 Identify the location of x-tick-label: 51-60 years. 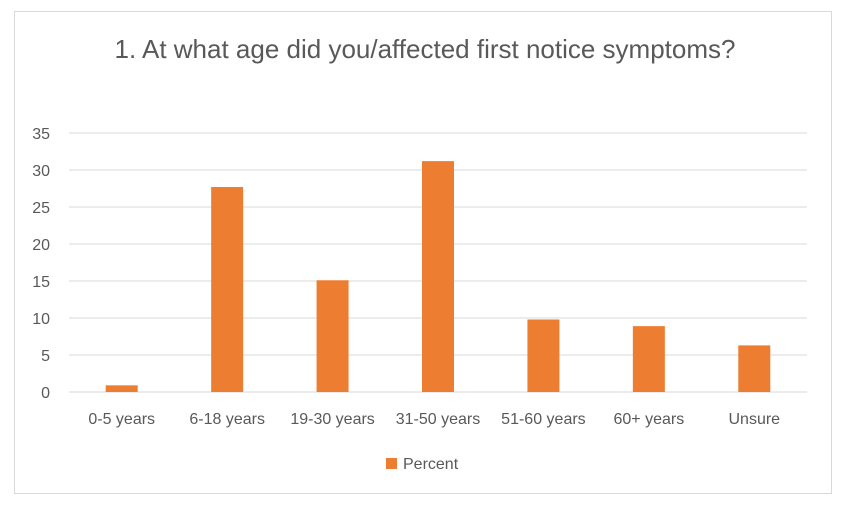
(543, 419).